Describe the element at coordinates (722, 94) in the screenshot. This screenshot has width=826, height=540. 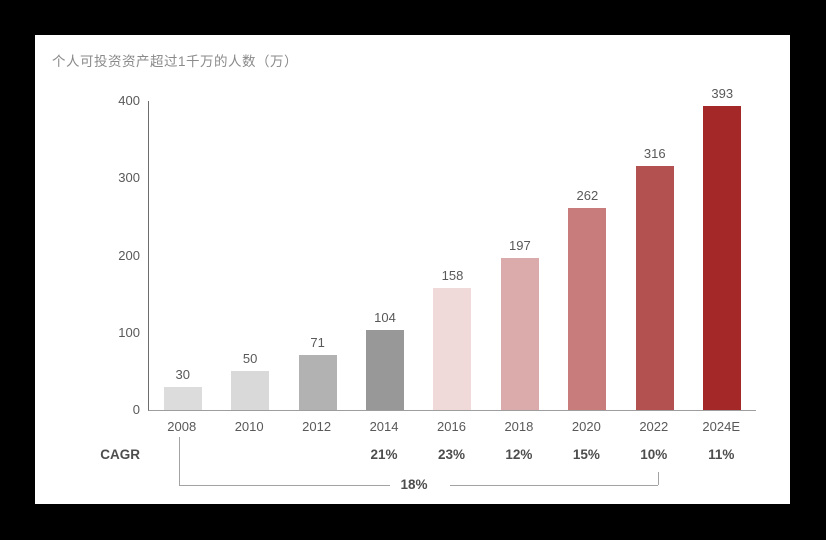
I see `bar-value-label: 393` at that location.